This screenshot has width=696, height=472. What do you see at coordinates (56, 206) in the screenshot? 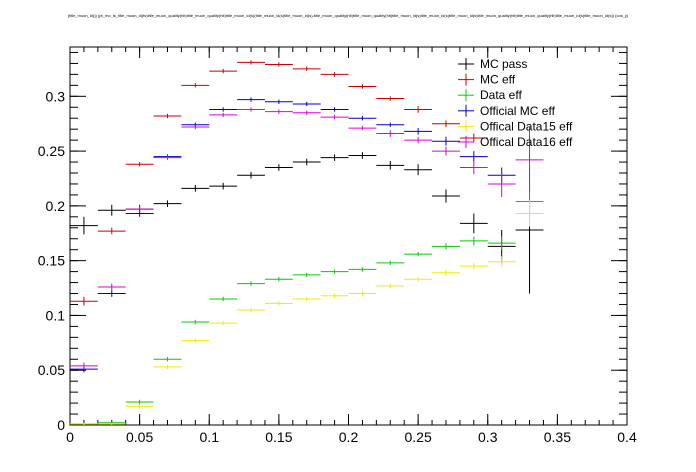
I see `y-tick-label: 0.2` at bounding box center [56, 206].